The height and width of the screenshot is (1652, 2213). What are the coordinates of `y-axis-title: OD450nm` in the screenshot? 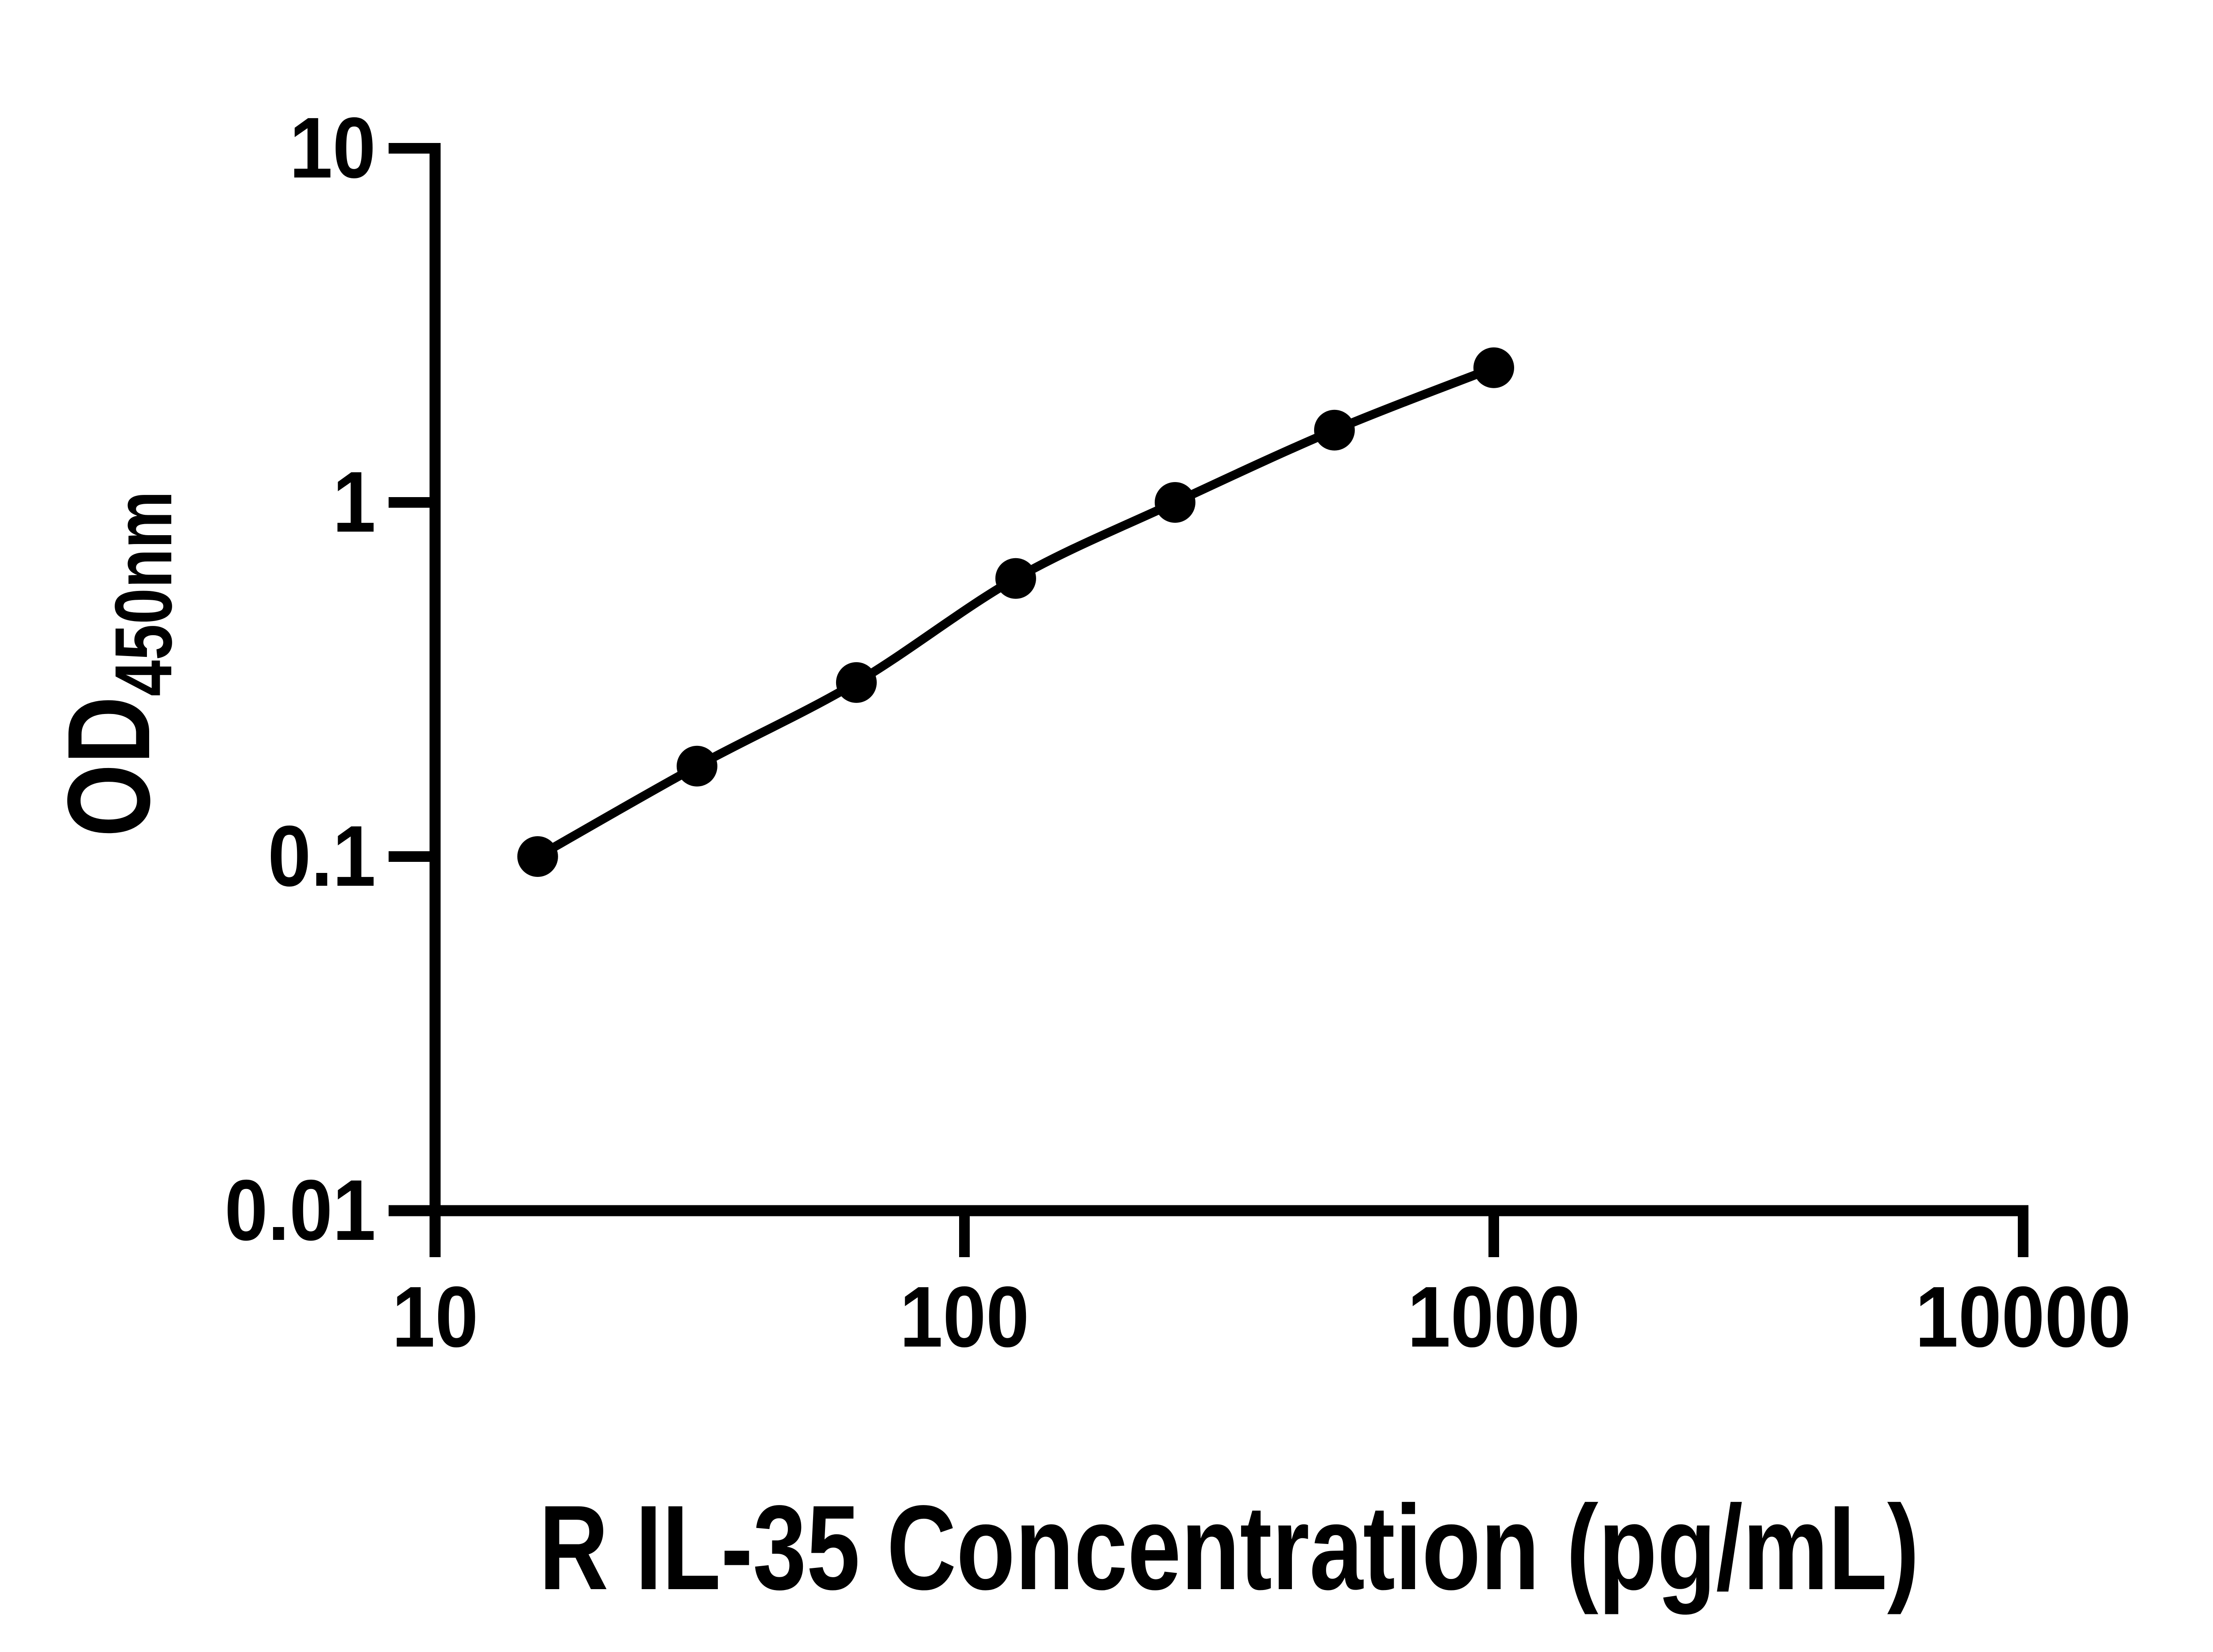 It's located at (116, 664).